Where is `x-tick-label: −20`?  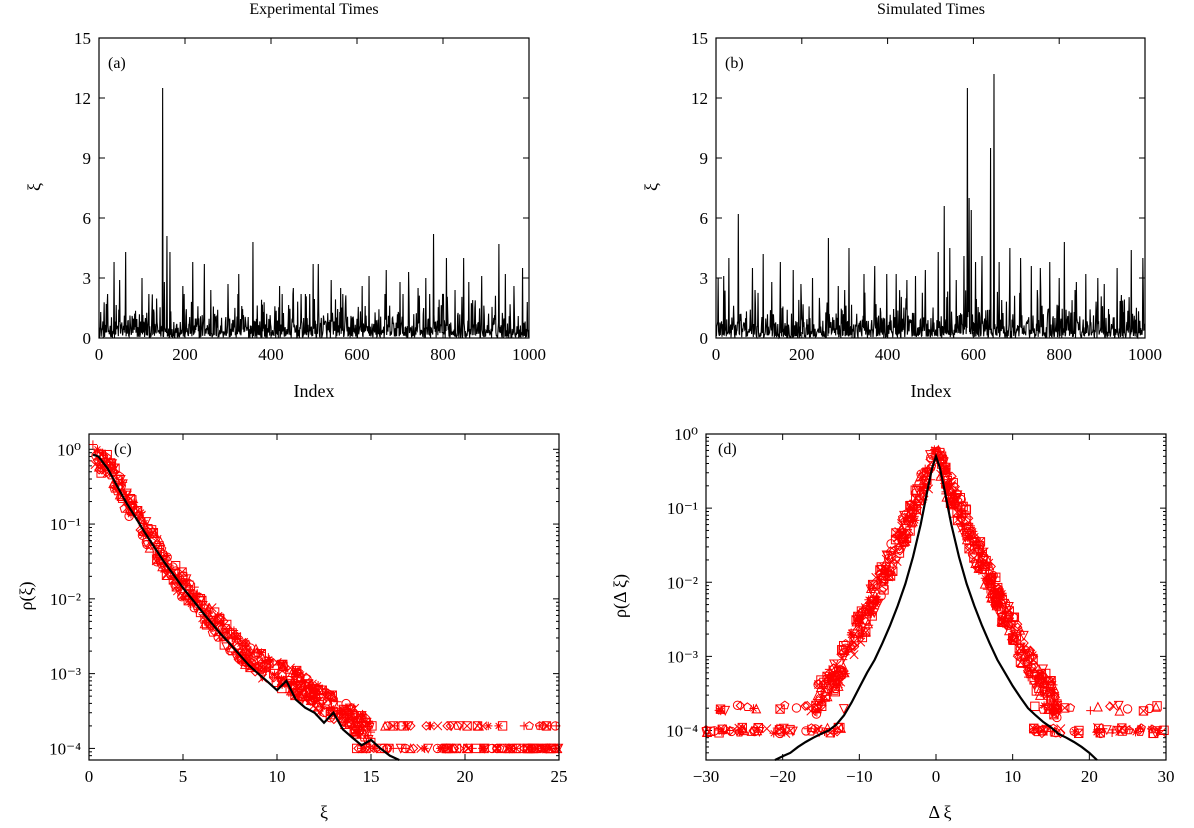
x-tick-label: −20 is located at coordinates (782, 776).